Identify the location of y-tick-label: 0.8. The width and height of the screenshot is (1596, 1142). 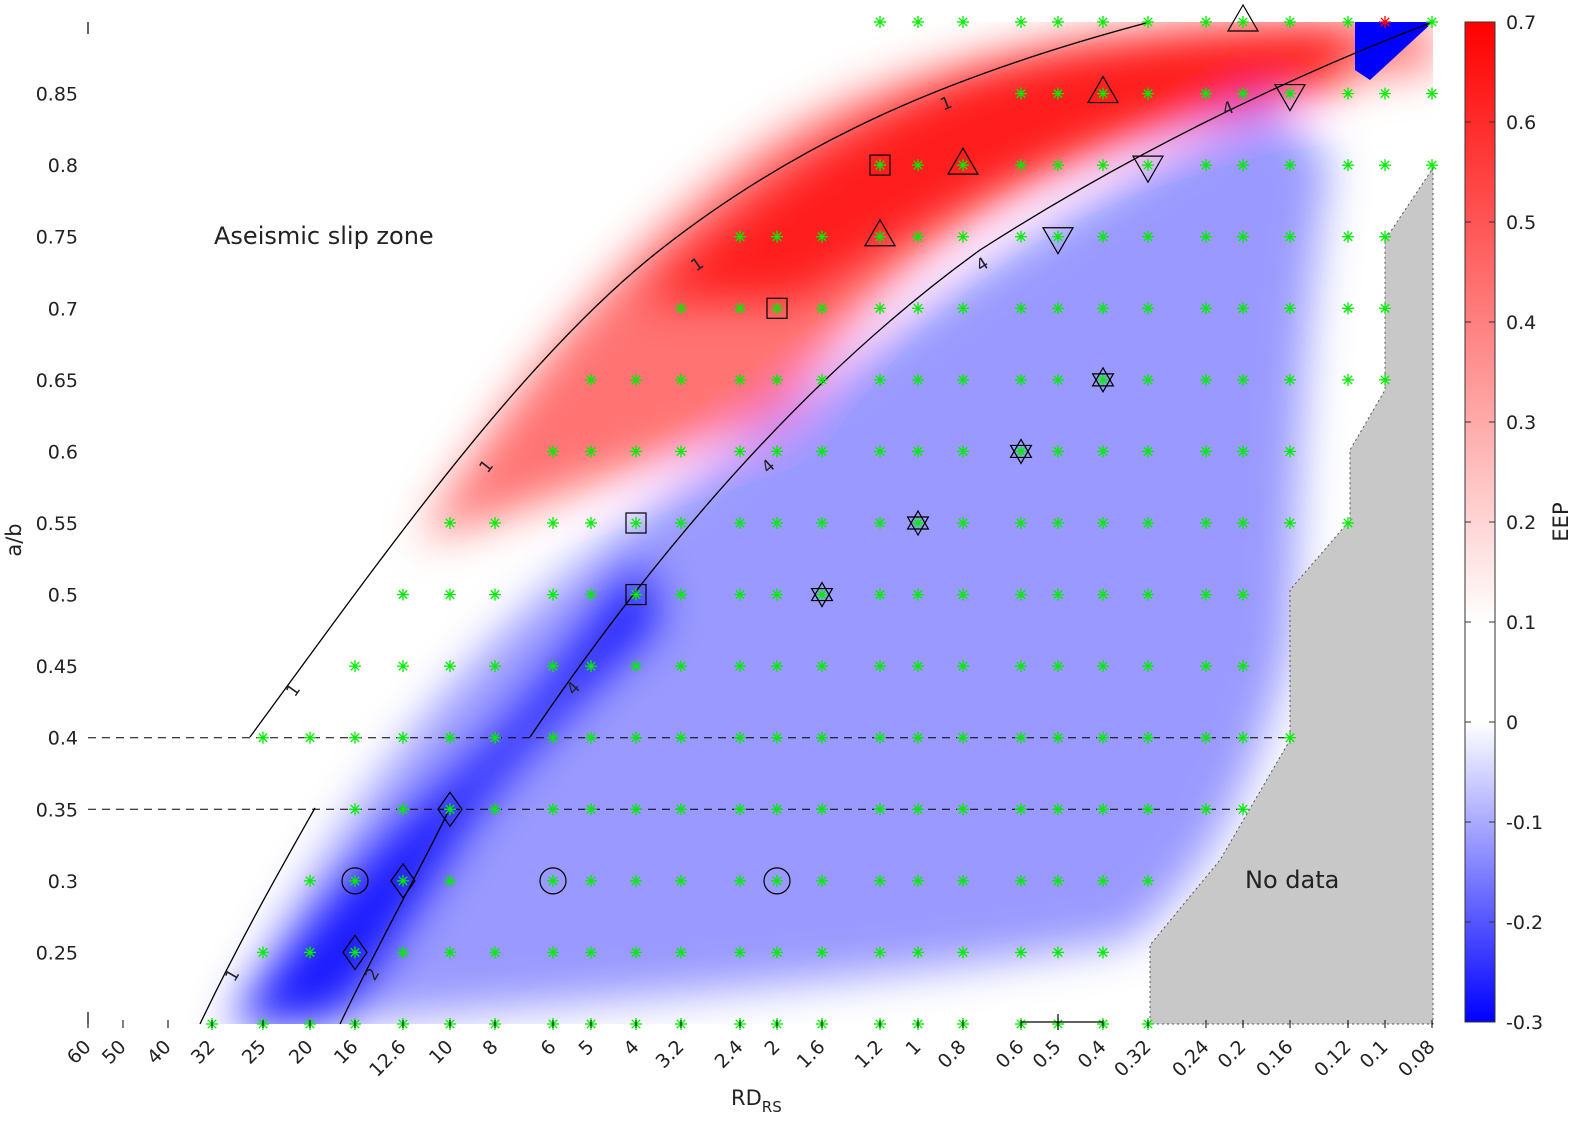
(63, 166).